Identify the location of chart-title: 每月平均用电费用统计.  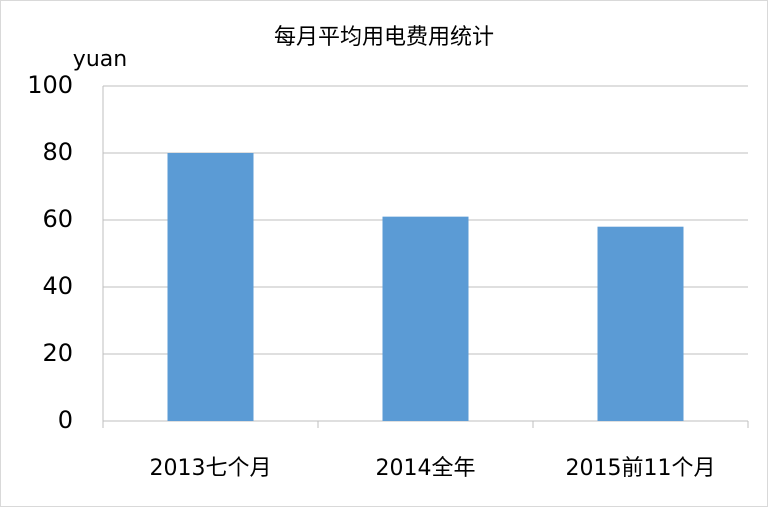
(384, 37).